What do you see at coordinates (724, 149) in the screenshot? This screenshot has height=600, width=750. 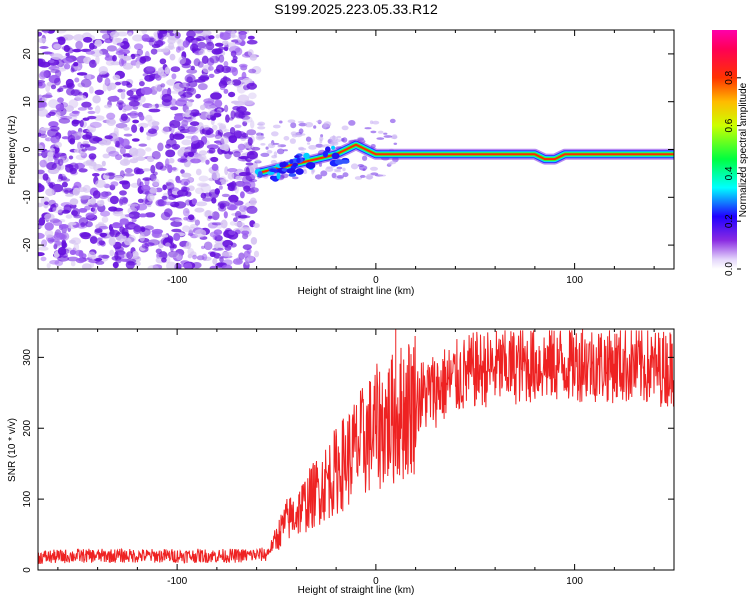 I see `colorbar-gradient` at bounding box center [724, 149].